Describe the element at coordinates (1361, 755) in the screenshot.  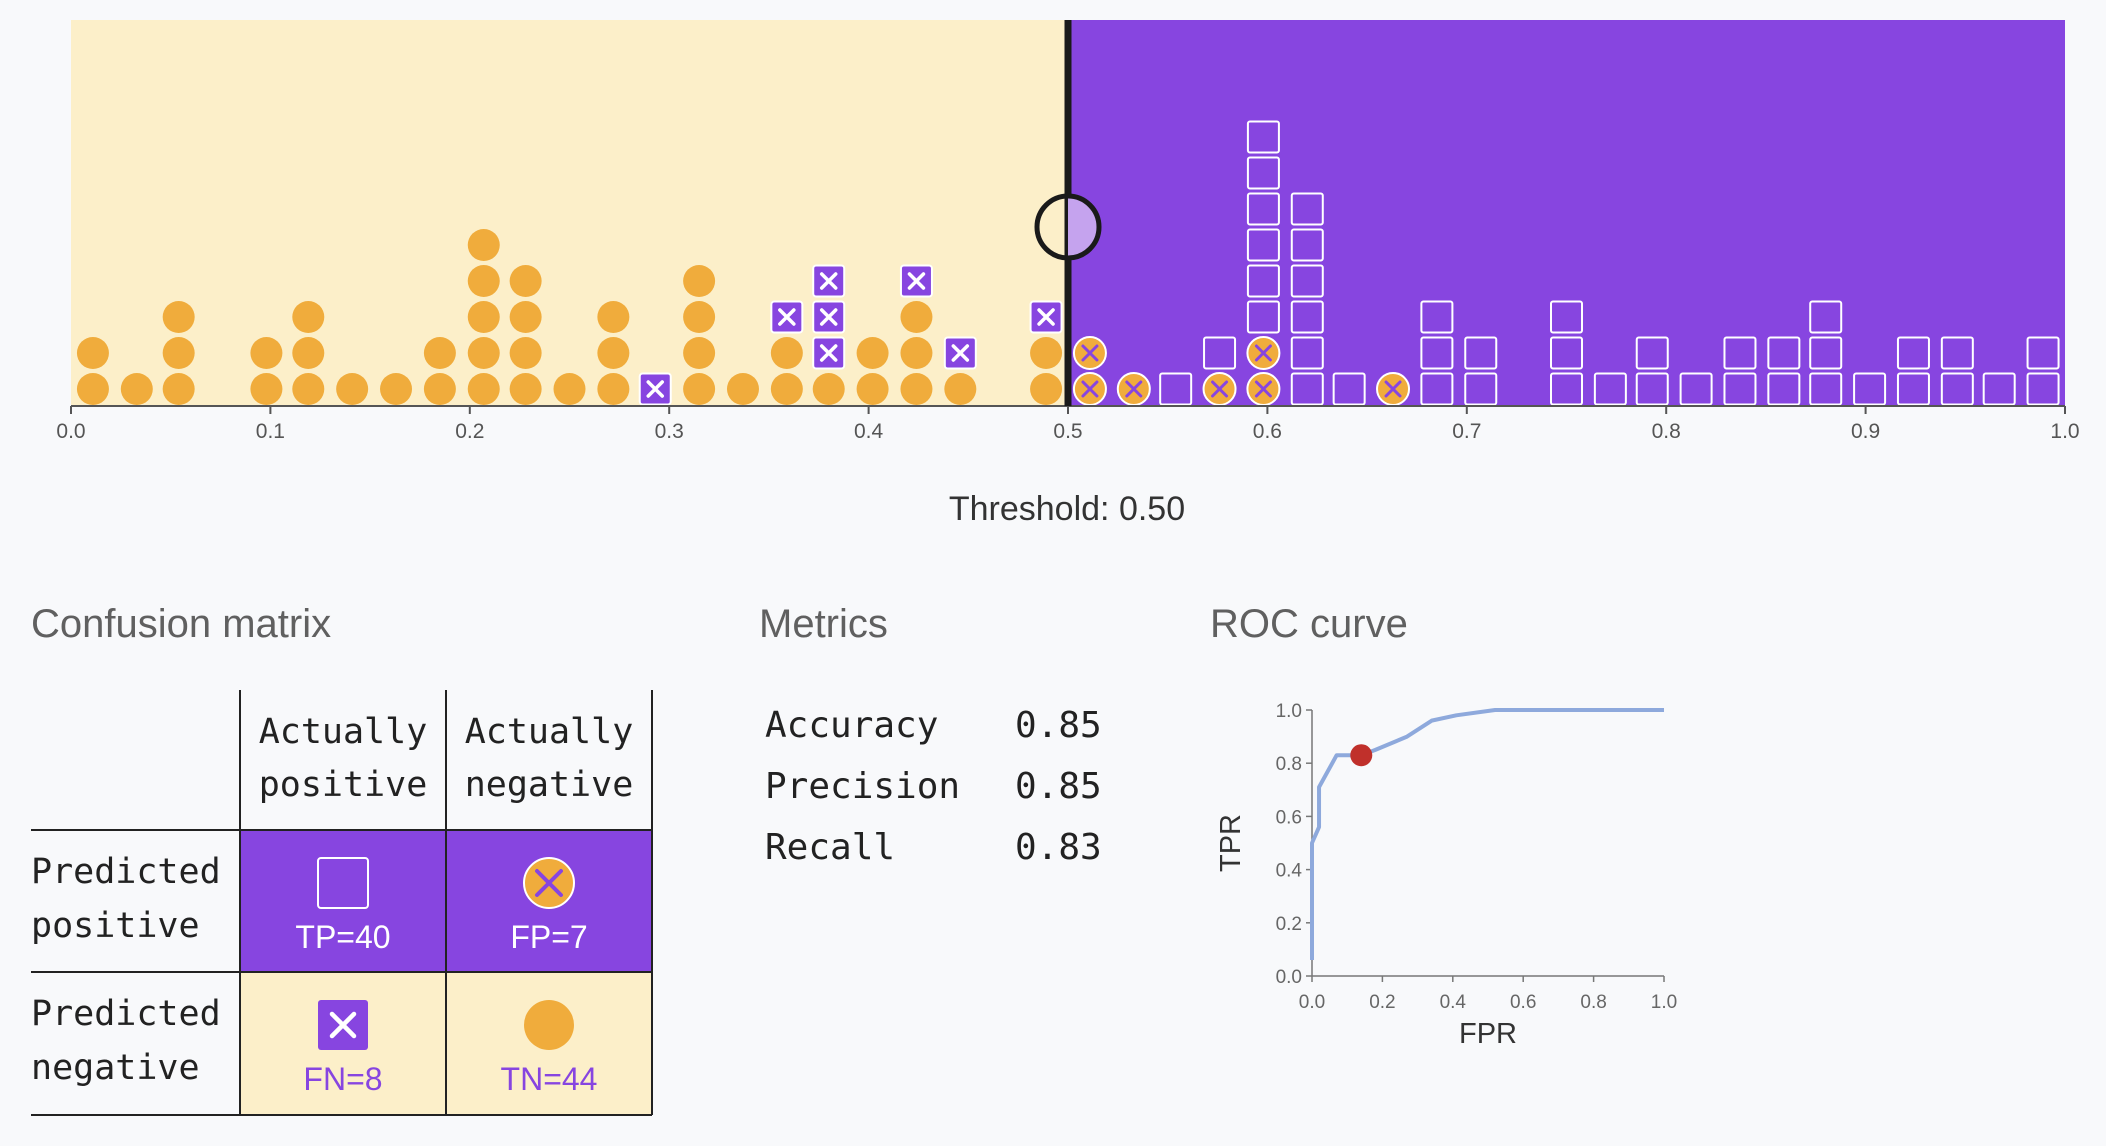
I see `roc-current-point` at that location.